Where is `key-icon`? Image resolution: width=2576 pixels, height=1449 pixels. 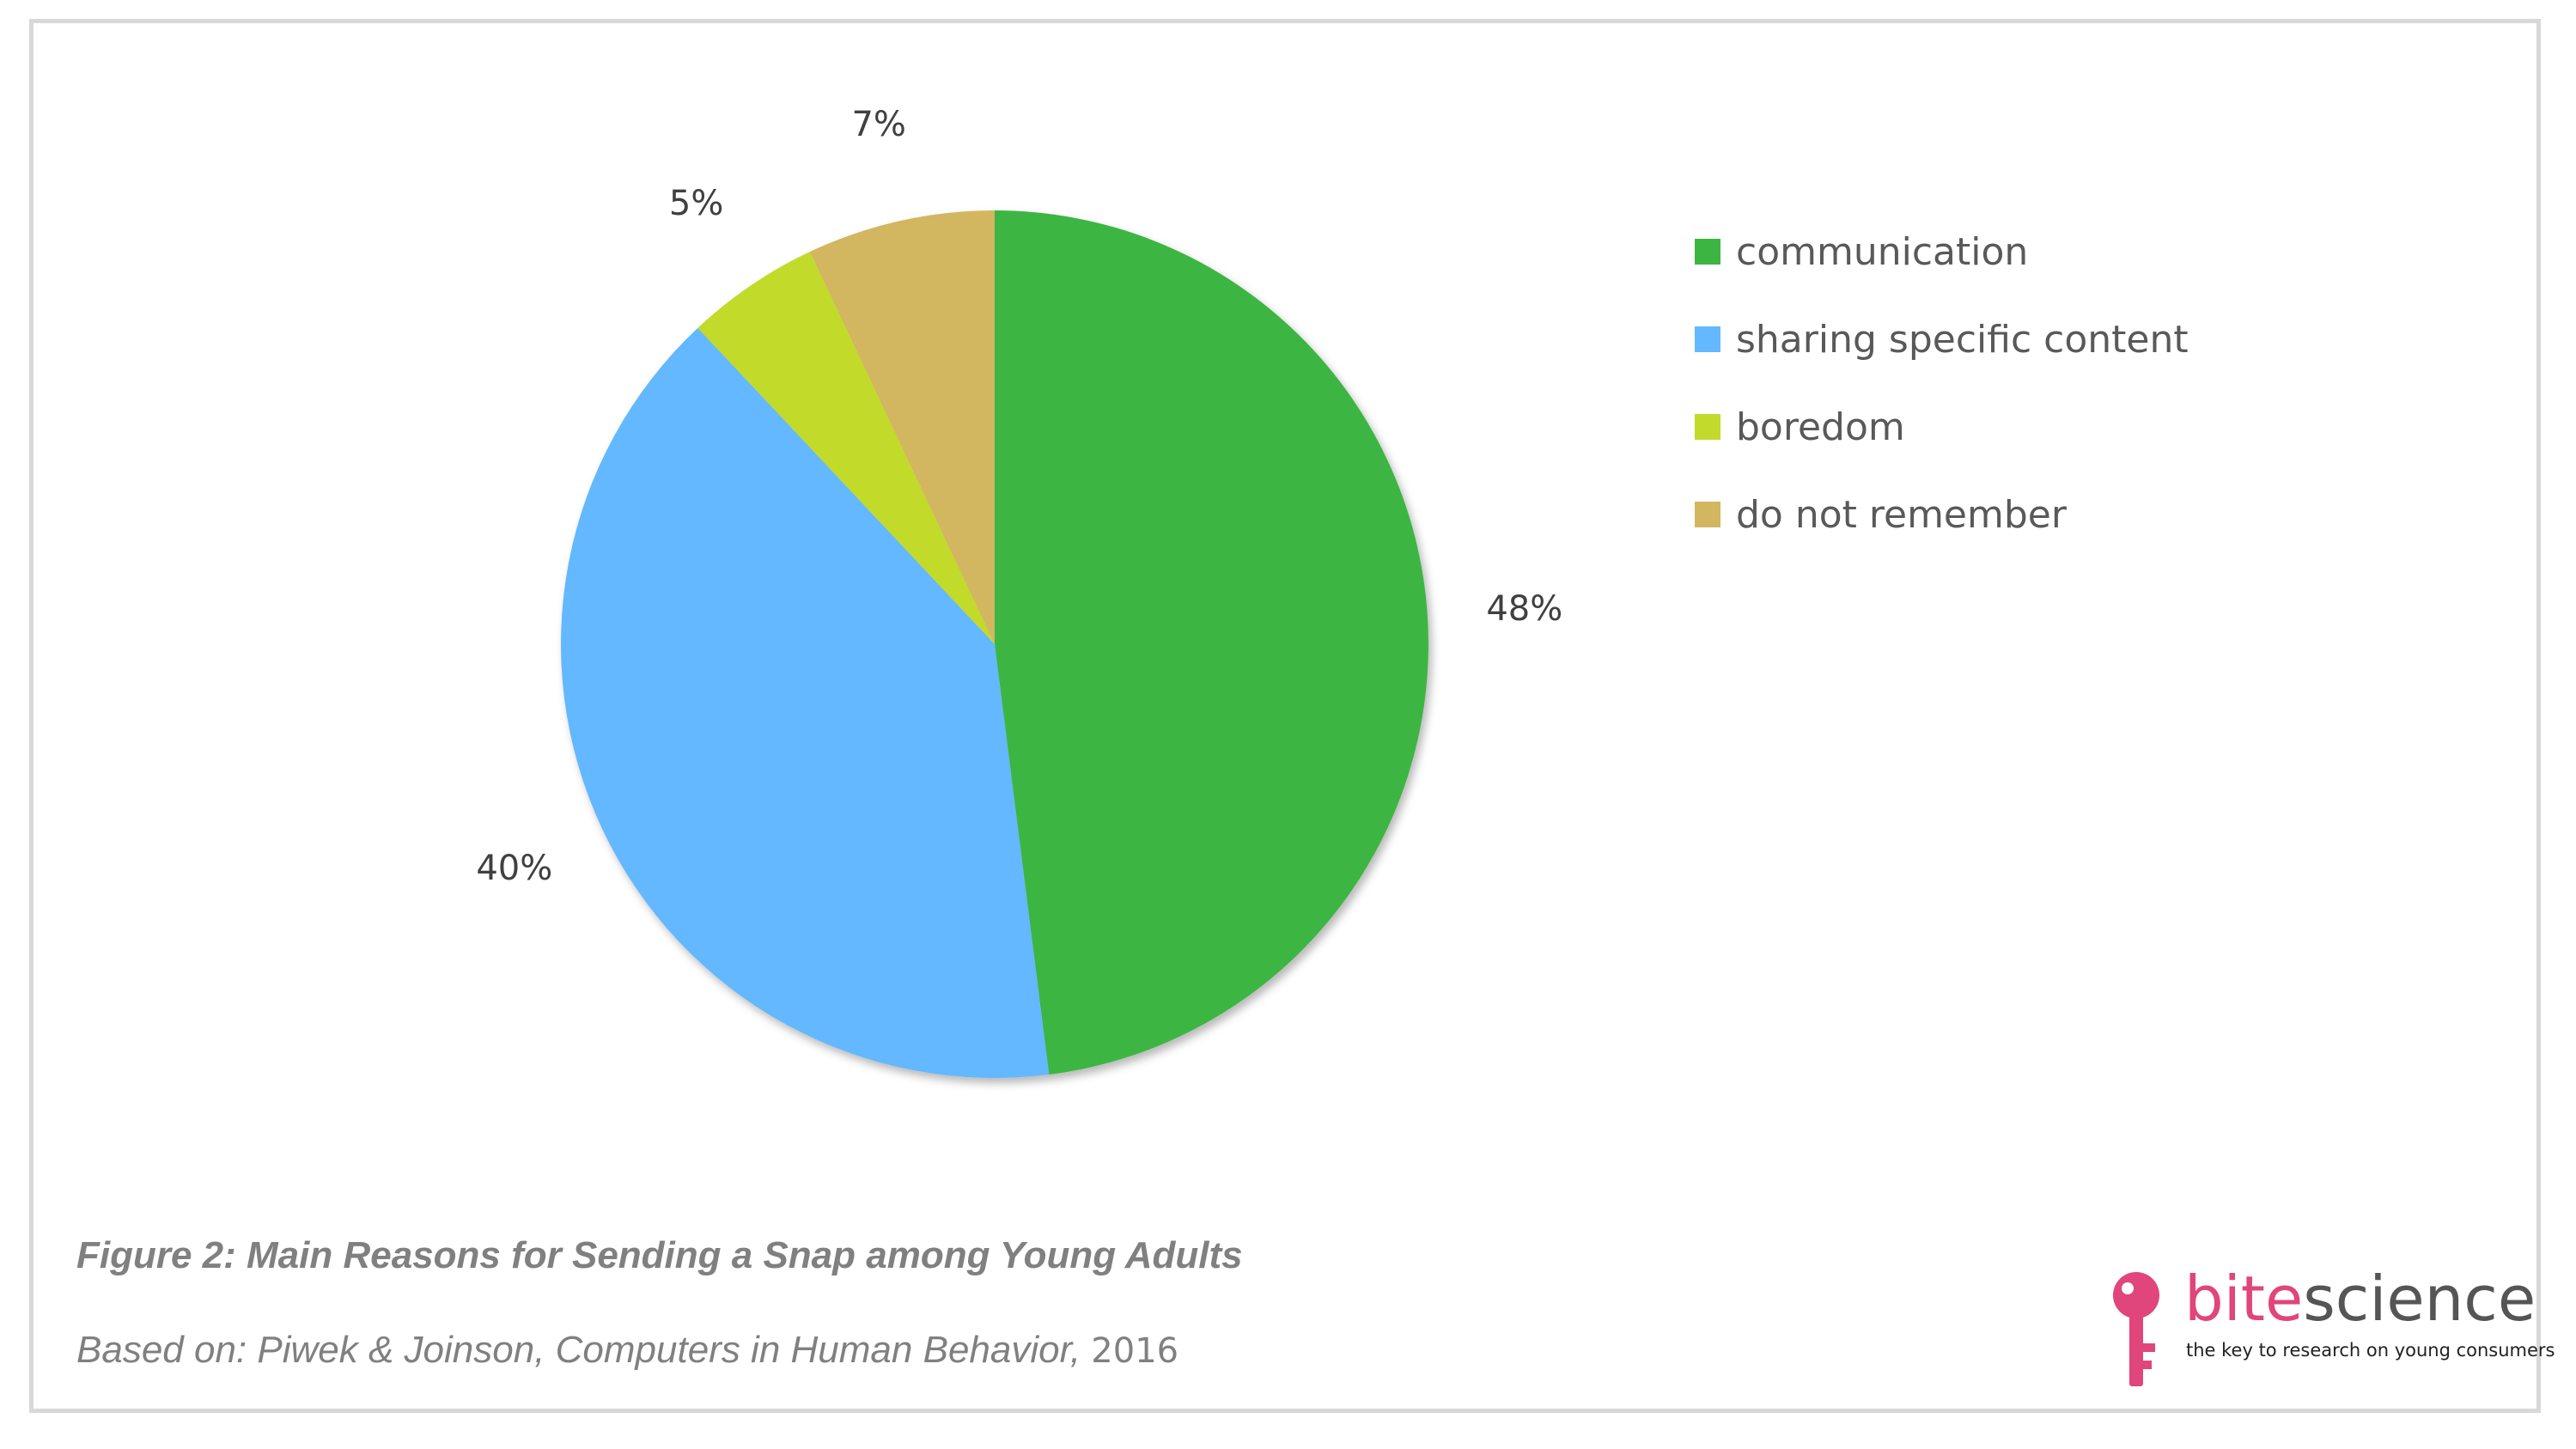 key-icon is located at coordinates (2136, 1329).